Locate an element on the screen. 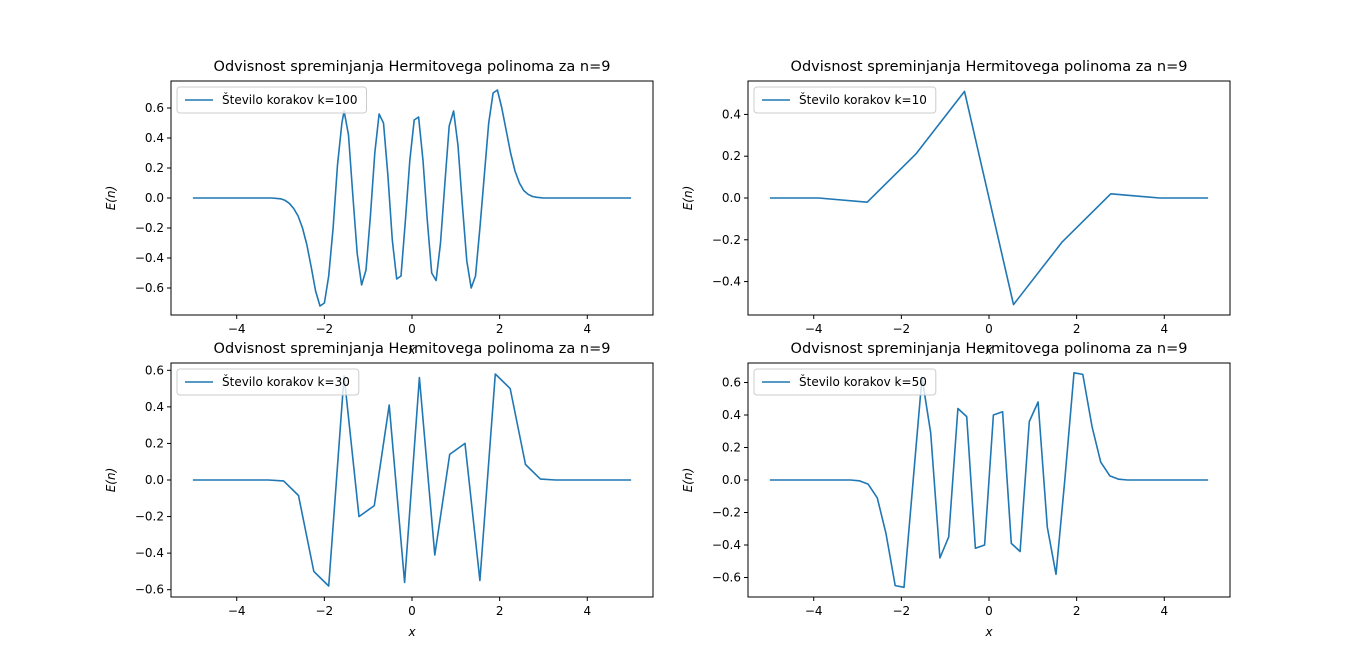 This screenshot has height=671, width=1366. legend: Število korakov k=10 is located at coordinates (845, 100).